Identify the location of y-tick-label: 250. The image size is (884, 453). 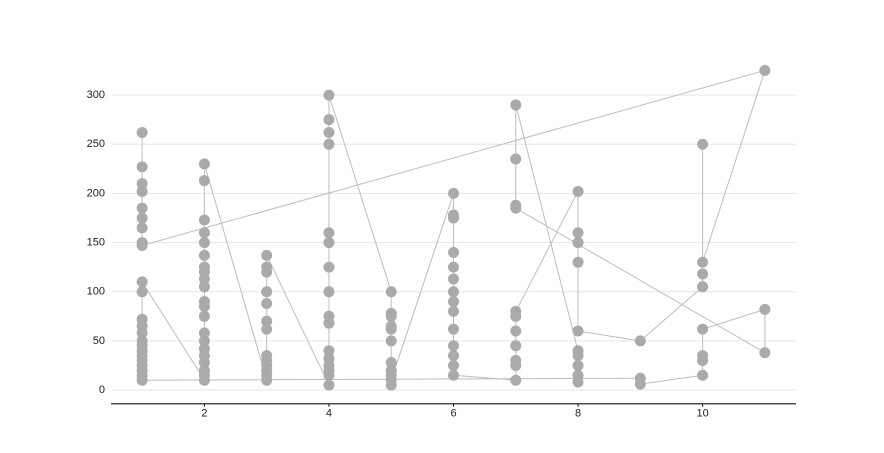
(96, 144).